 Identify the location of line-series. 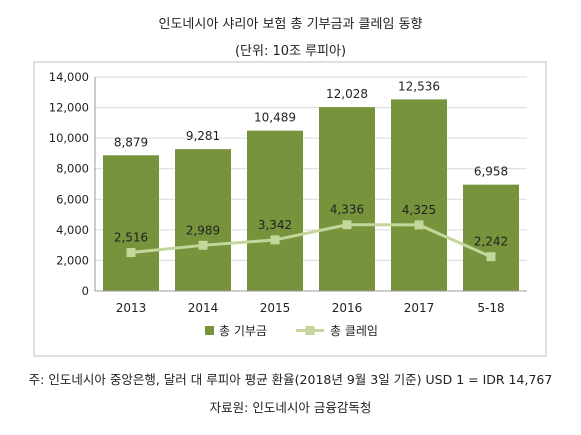
(311, 241).